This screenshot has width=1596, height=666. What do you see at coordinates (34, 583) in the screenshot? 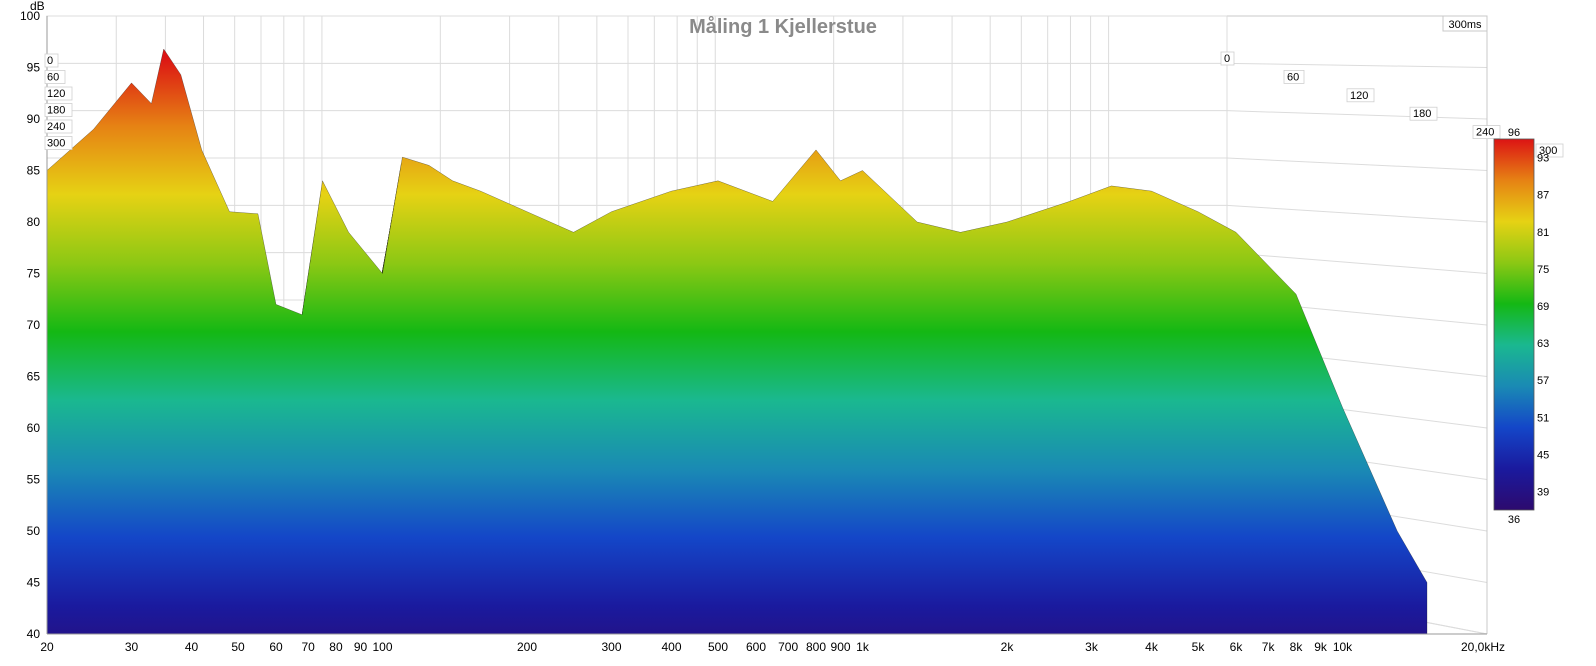
I see `y-tick-label: 45` at bounding box center [34, 583].